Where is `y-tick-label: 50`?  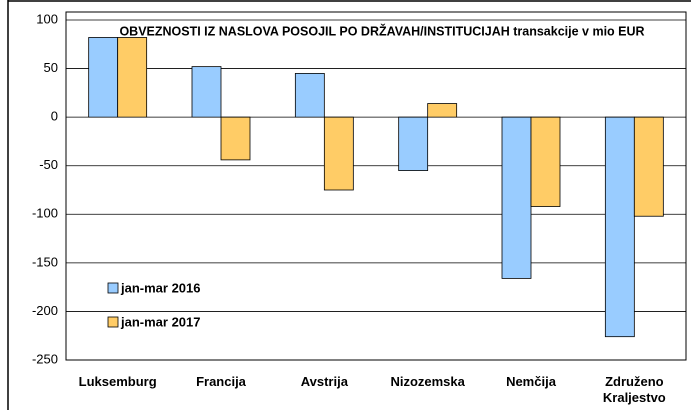 y-tick-label: 50 is located at coordinates (51, 67).